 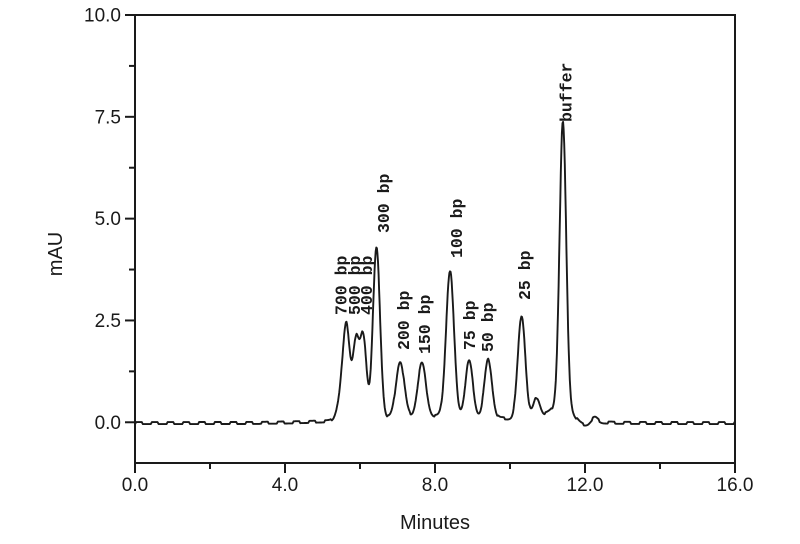 I want to click on y-tick-label: 7.5, so click(x=108, y=117).